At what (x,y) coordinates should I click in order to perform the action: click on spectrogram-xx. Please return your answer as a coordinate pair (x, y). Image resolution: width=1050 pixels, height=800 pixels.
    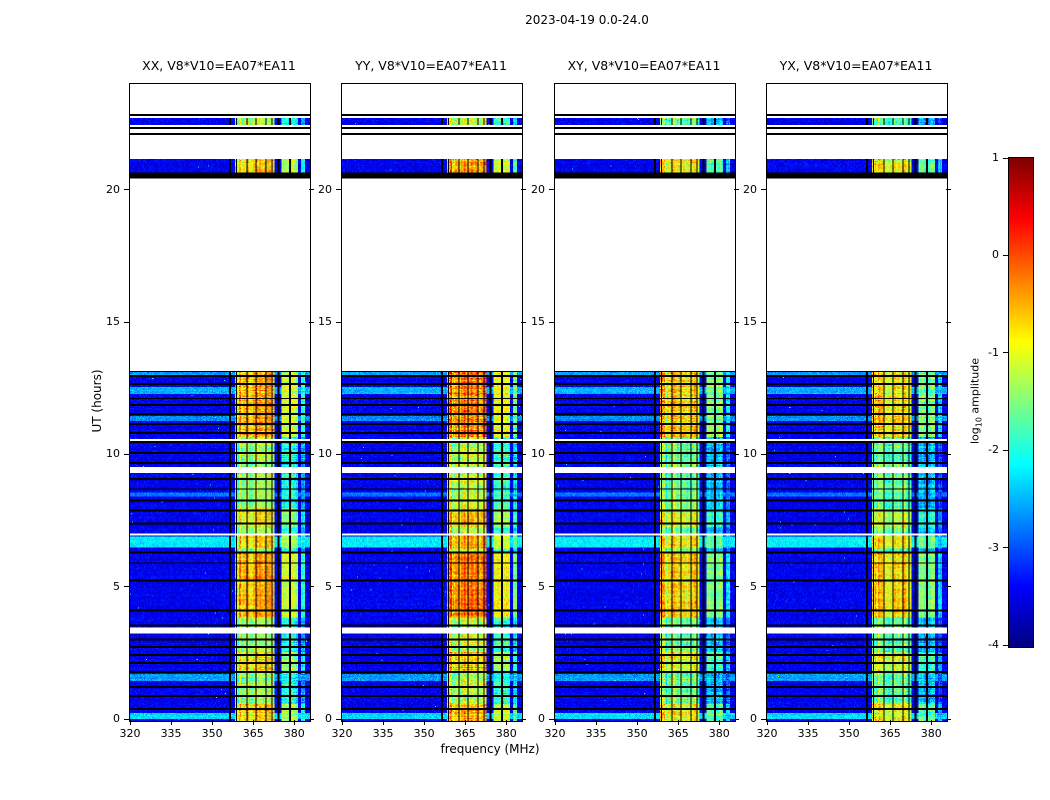
    Looking at the image, I should click on (220, 402).